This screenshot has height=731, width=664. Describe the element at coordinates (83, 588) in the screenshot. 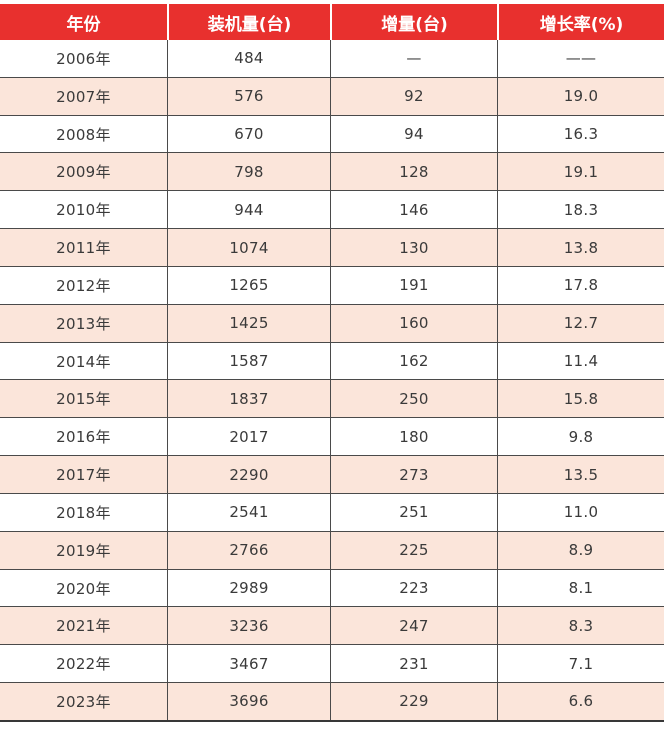

I see `cell-year: 2020年` at that location.